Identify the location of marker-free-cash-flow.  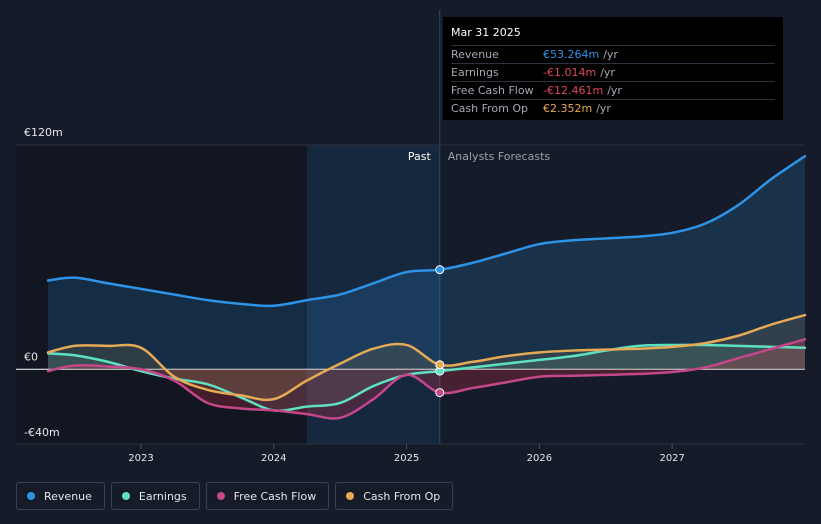
(440, 393).